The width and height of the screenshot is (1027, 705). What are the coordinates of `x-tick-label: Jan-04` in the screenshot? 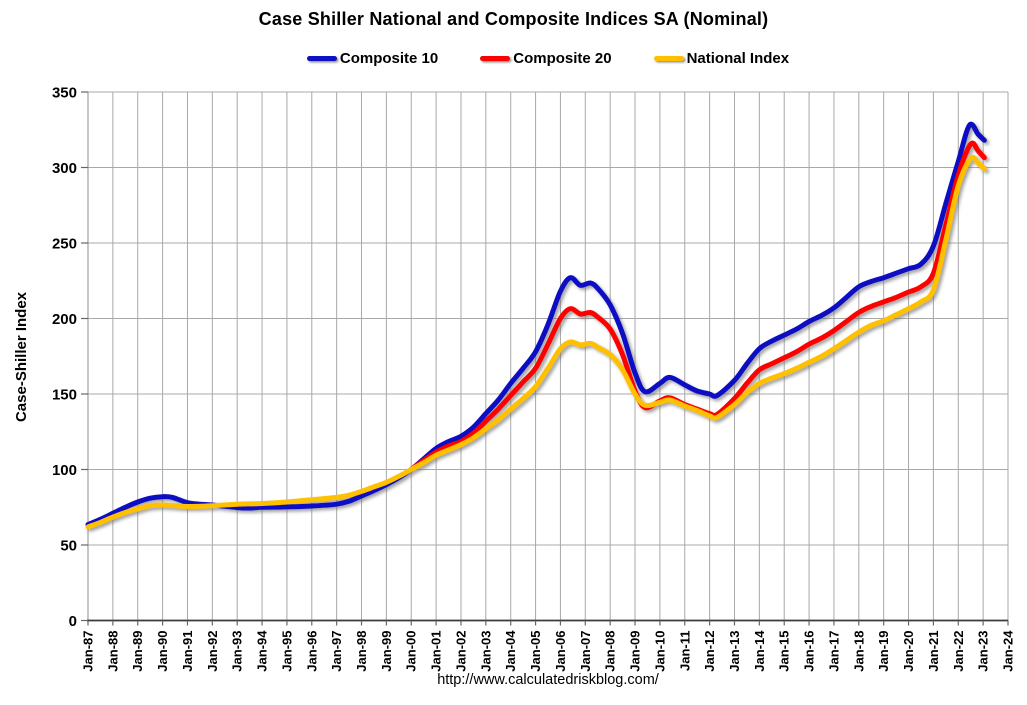 It's located at (510, 651).